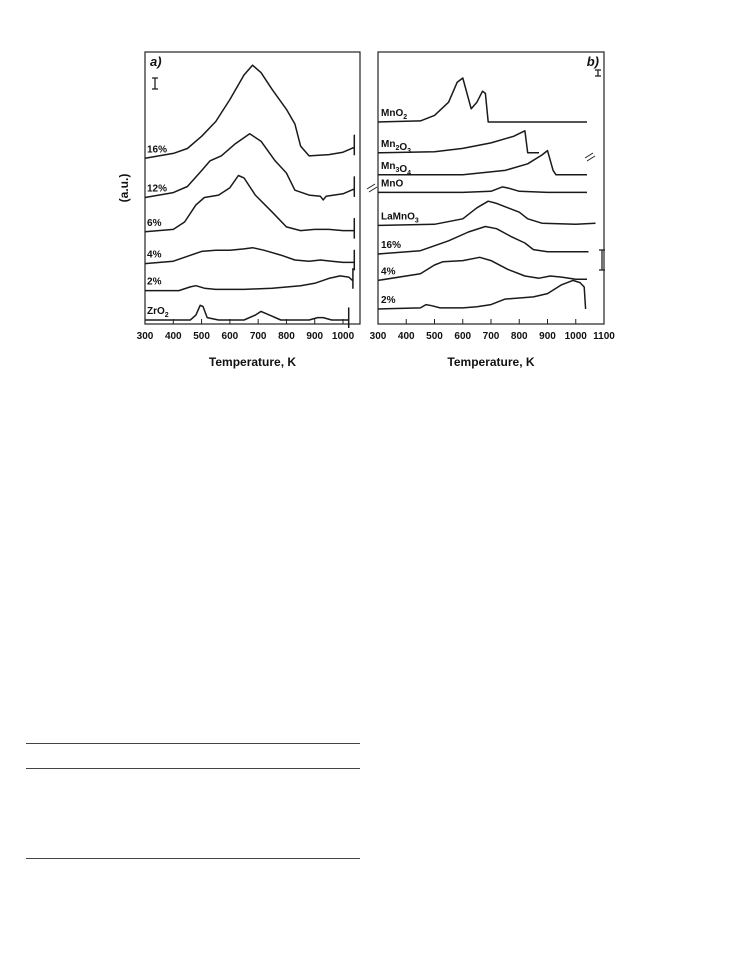 This screenshot has width=733, height=956. Describe the element at coordinates (157, 189) in the screenshot. I see `series-label-12: 12%` at that location.